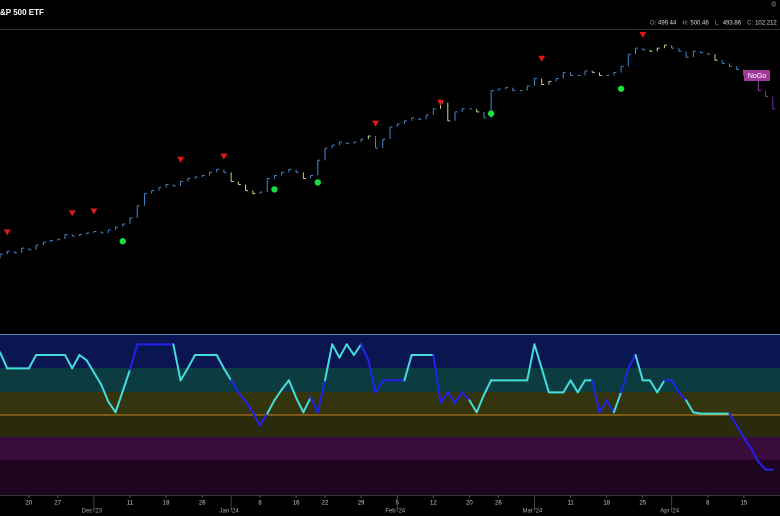 The width and height of the screenshot is (780, 516). I want to click on month-label: Jan '24, so click(230, 512).